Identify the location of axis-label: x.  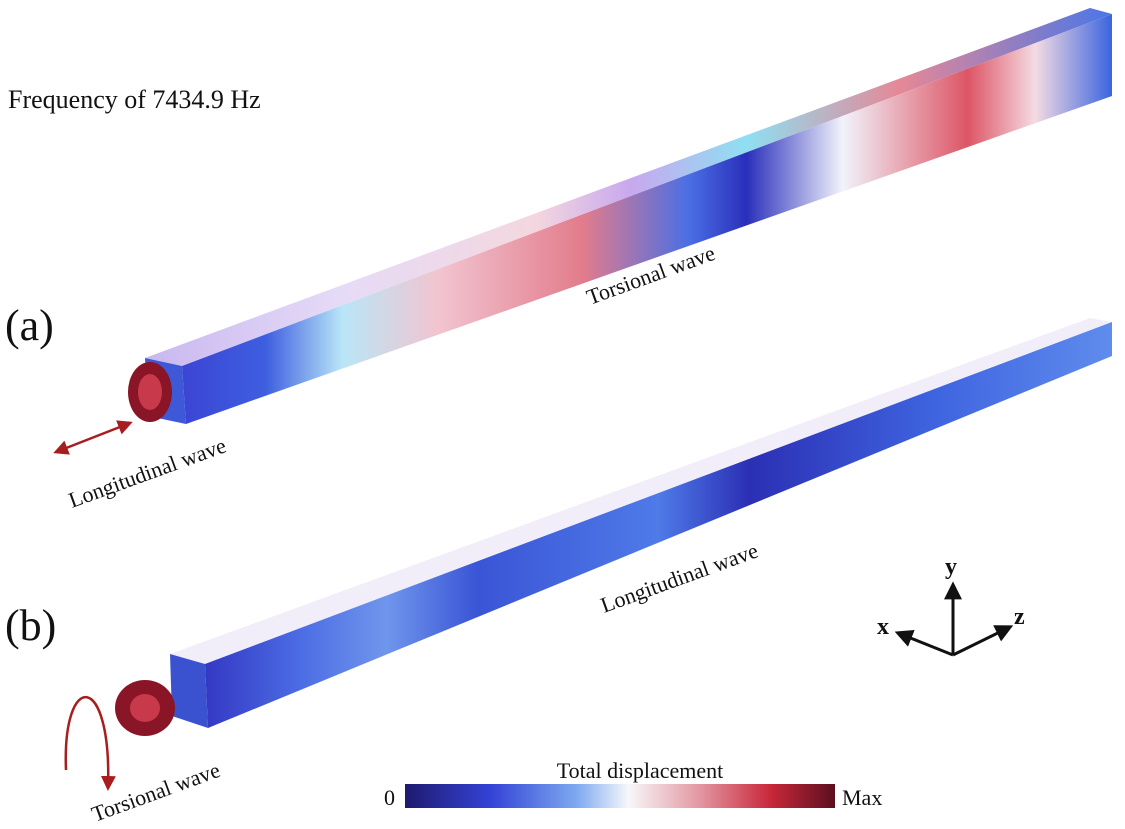
(883, 627).